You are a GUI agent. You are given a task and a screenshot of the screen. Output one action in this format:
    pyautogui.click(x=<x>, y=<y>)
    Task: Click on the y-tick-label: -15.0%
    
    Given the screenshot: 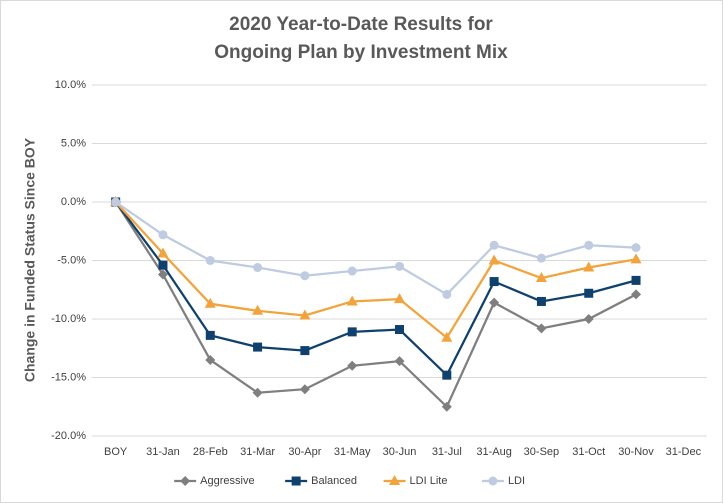 What is the action you would take?
    pyautogui.click(x=68, y=377)
    